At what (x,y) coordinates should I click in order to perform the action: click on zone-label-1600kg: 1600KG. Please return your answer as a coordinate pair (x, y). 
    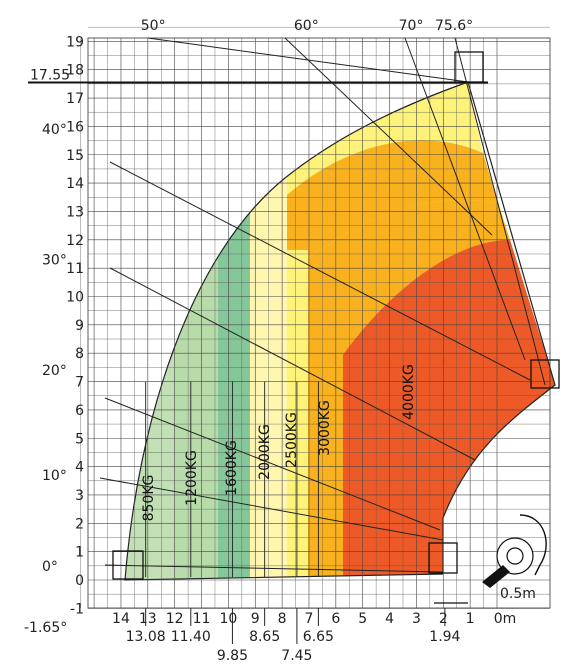
    Looking at the image, I should click on (232, 468).